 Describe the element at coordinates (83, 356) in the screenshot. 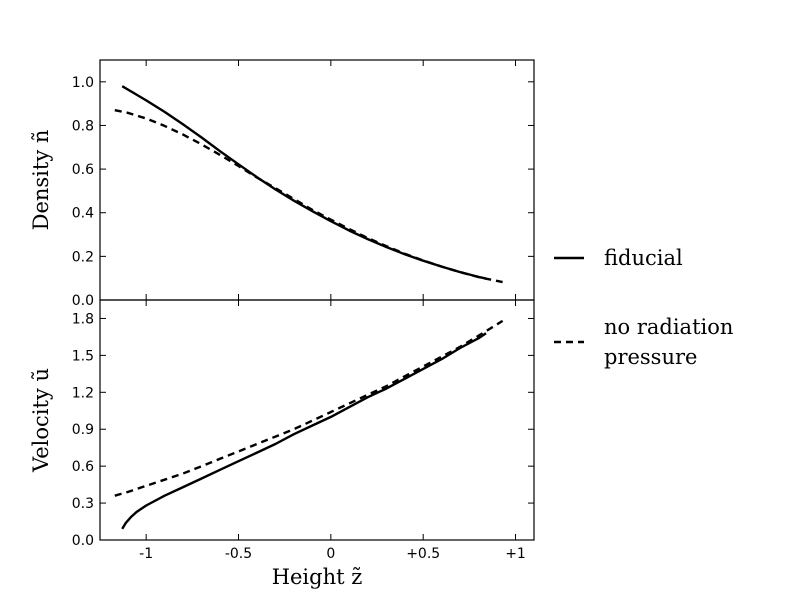

I see `y-tick-label: 1.5` at that location.